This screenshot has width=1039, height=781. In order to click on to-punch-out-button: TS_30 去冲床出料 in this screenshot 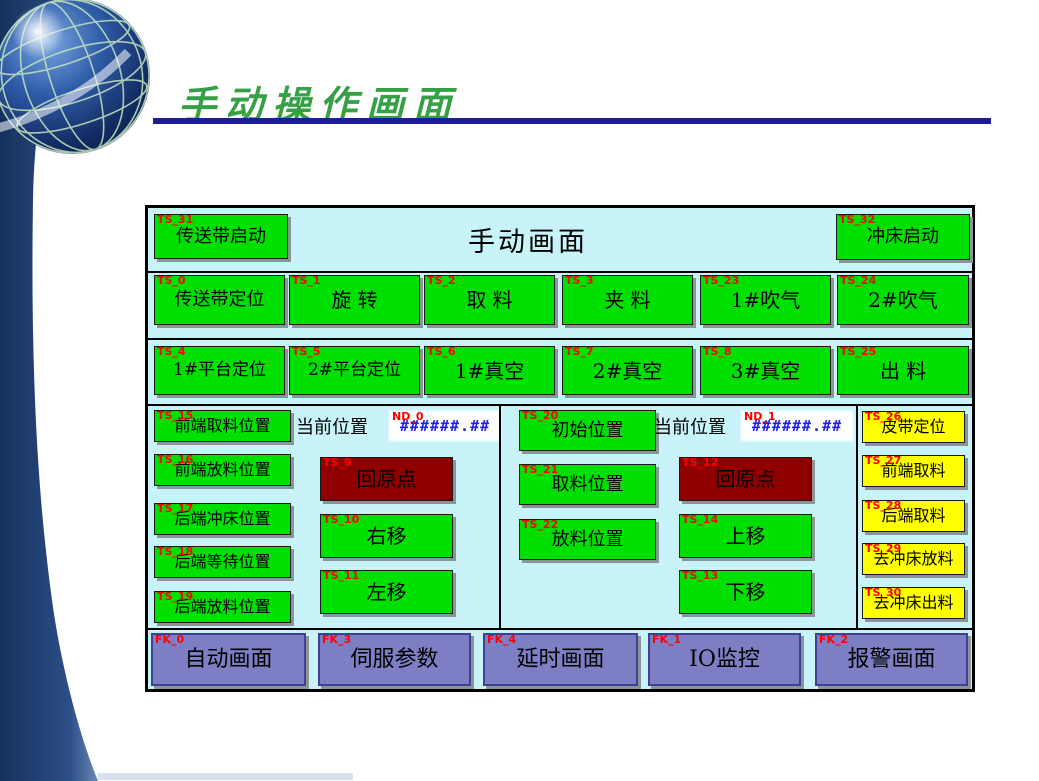, I will do `click(913, 602)`.